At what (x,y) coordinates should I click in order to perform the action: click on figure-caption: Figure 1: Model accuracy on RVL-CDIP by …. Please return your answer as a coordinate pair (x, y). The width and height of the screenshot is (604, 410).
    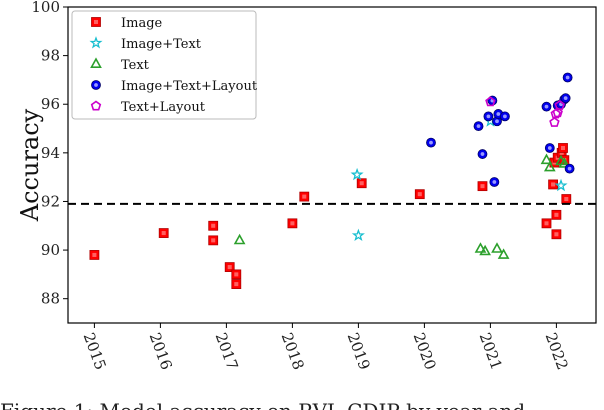
    Looking at the image, I should click on (262, 404).